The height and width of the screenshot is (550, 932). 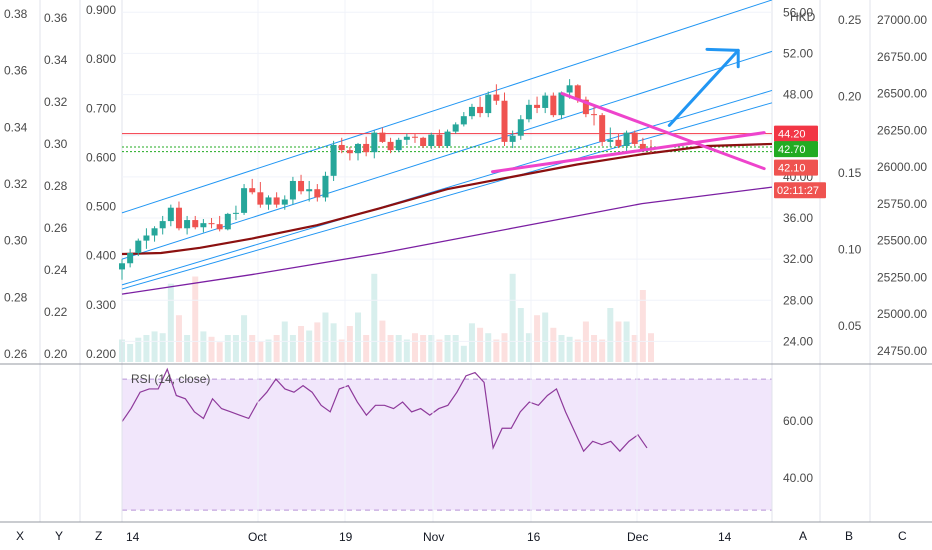 I want to click on arrow-head, so click(x=722, y=58).